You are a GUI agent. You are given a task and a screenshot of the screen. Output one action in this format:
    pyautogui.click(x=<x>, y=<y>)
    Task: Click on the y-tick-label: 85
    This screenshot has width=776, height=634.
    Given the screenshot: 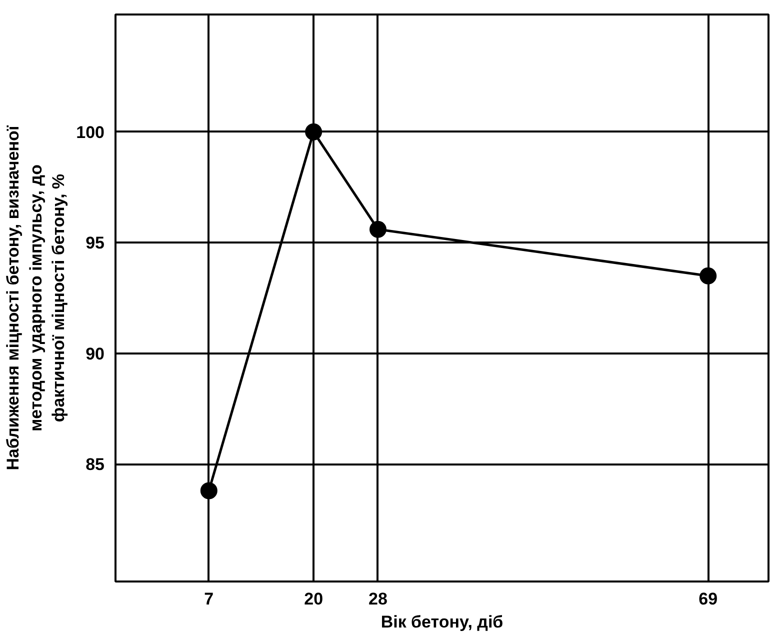 What is the action you would take?
    pyautogui.click(x=95, y=464)
    